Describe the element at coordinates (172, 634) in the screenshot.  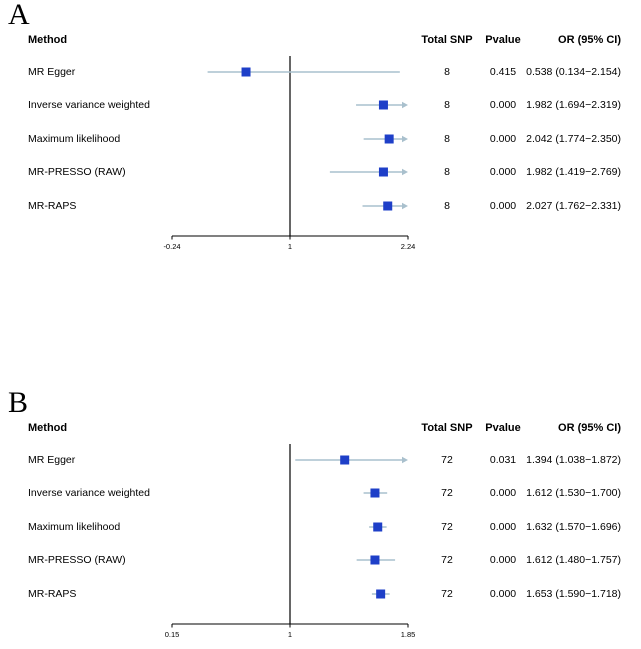
I see `svg-text: 0.15` at that location.